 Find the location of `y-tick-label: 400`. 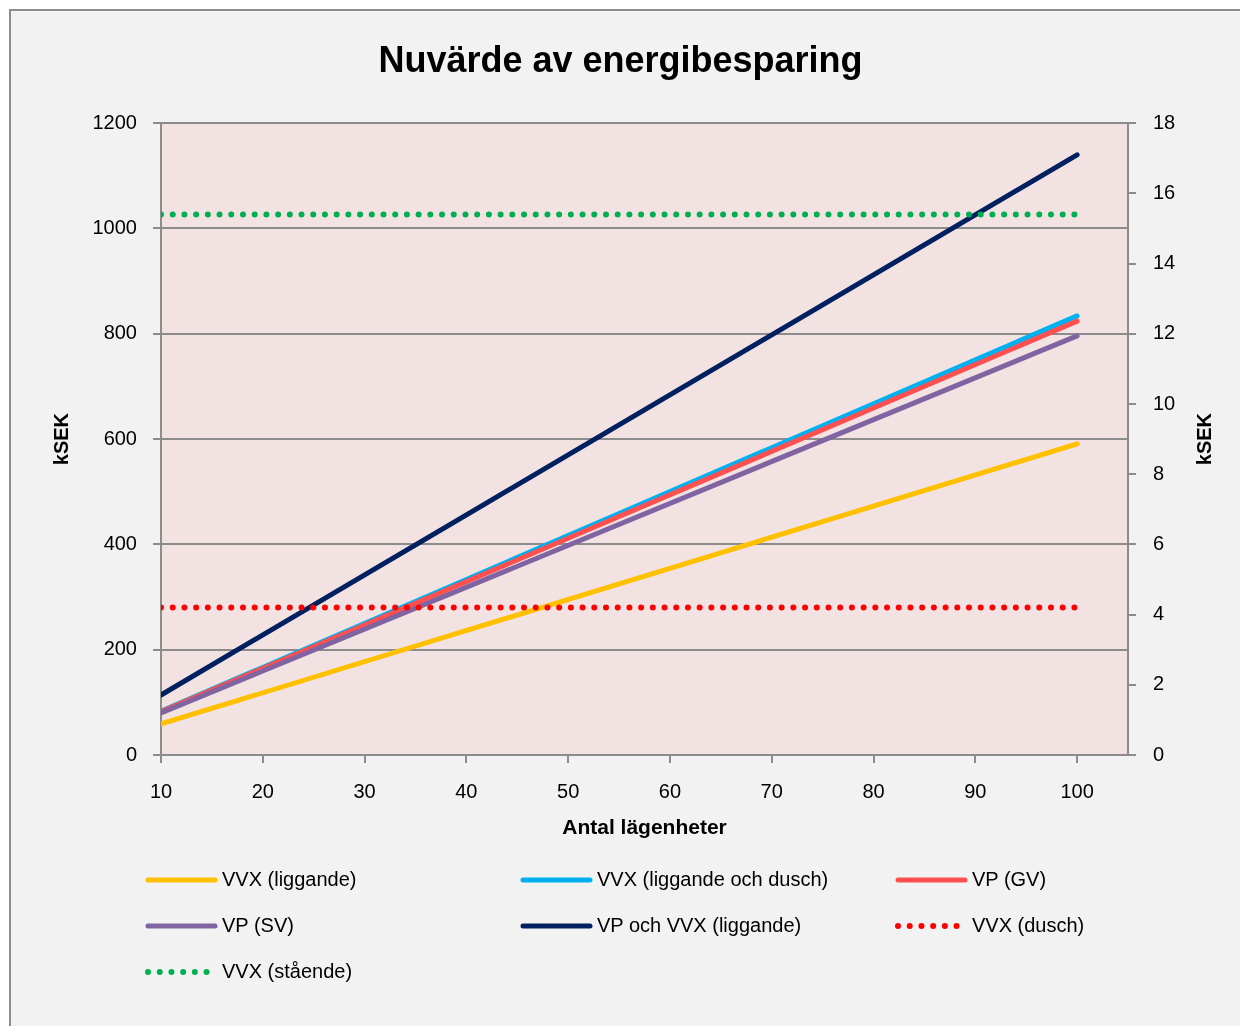

y-tick-label: 400 is located at coordinates (120, 542).